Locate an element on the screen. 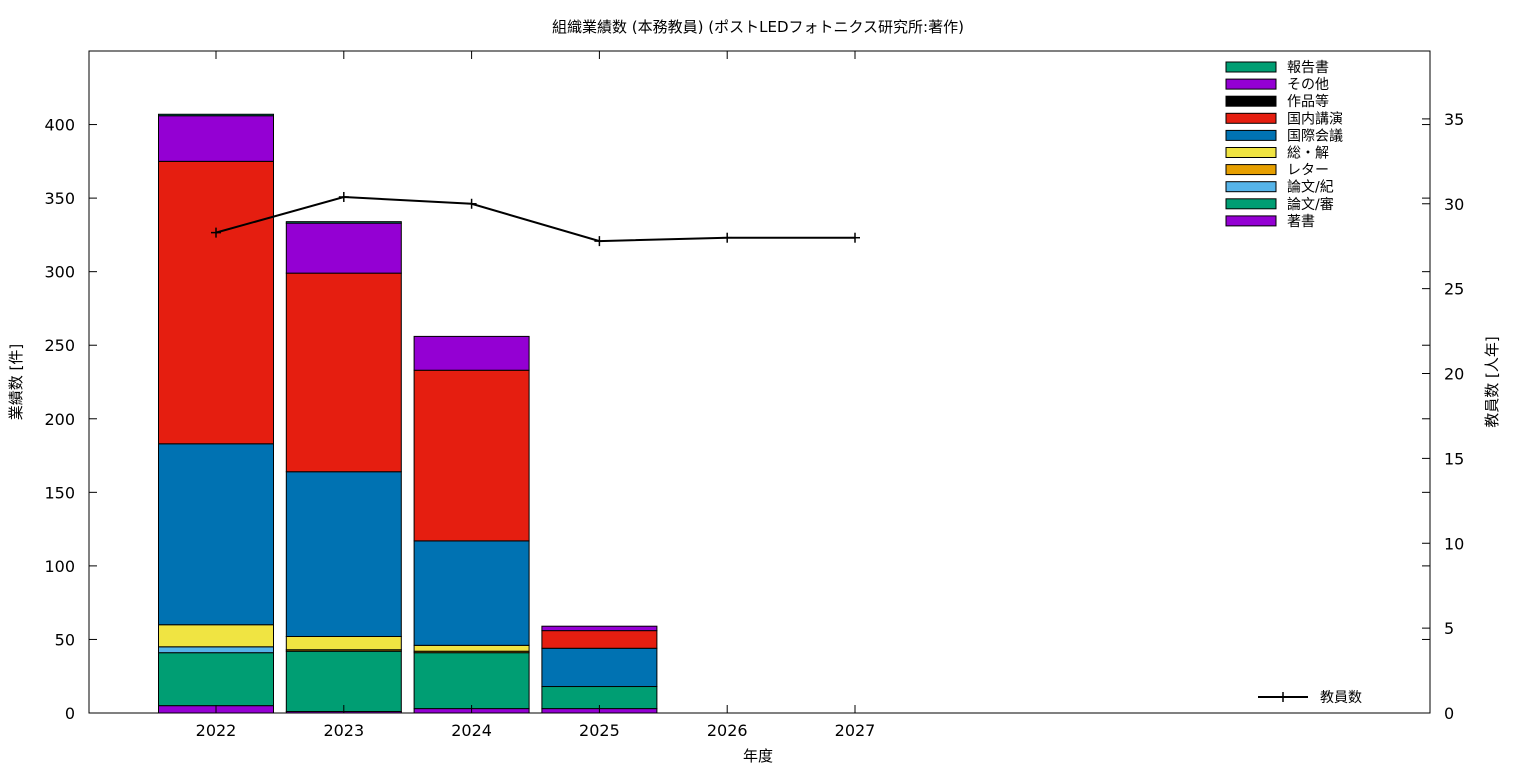 The width and height of the screenshot is (1536, 772). x-tick-label: 2026 is located at coordinates (727, 730).